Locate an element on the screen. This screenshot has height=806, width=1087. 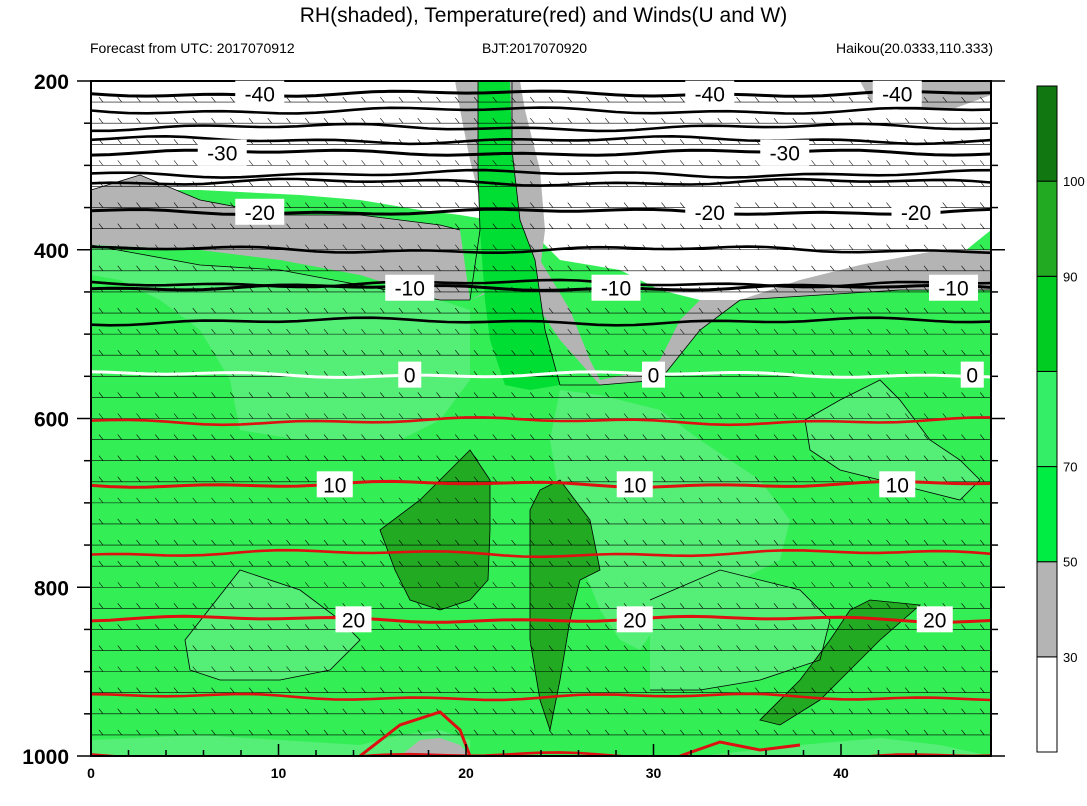
contour-label: -20 is located at coordinates (916, 213).